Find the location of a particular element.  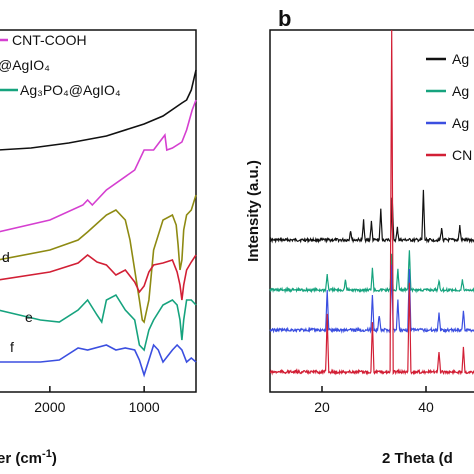

panel-label-b: b is located at coordinates (284, 18).